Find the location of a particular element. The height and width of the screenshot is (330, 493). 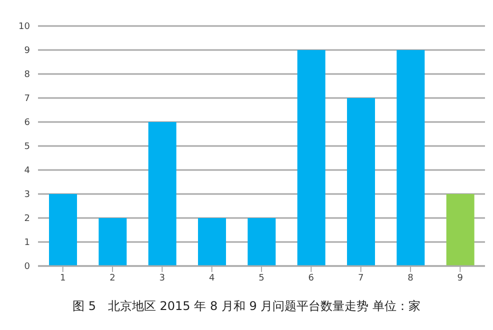

y-tick-label: 8 is located at coordinates (27, 75).